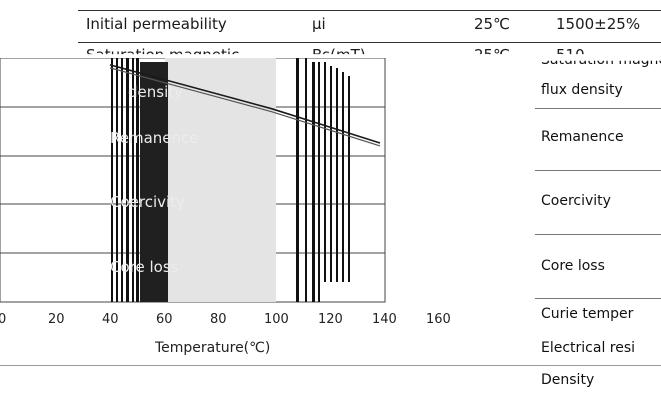 This screenshot has height=396, width=661. I want to click on ghost-label-remanence: Remanence, so click(154, 138).